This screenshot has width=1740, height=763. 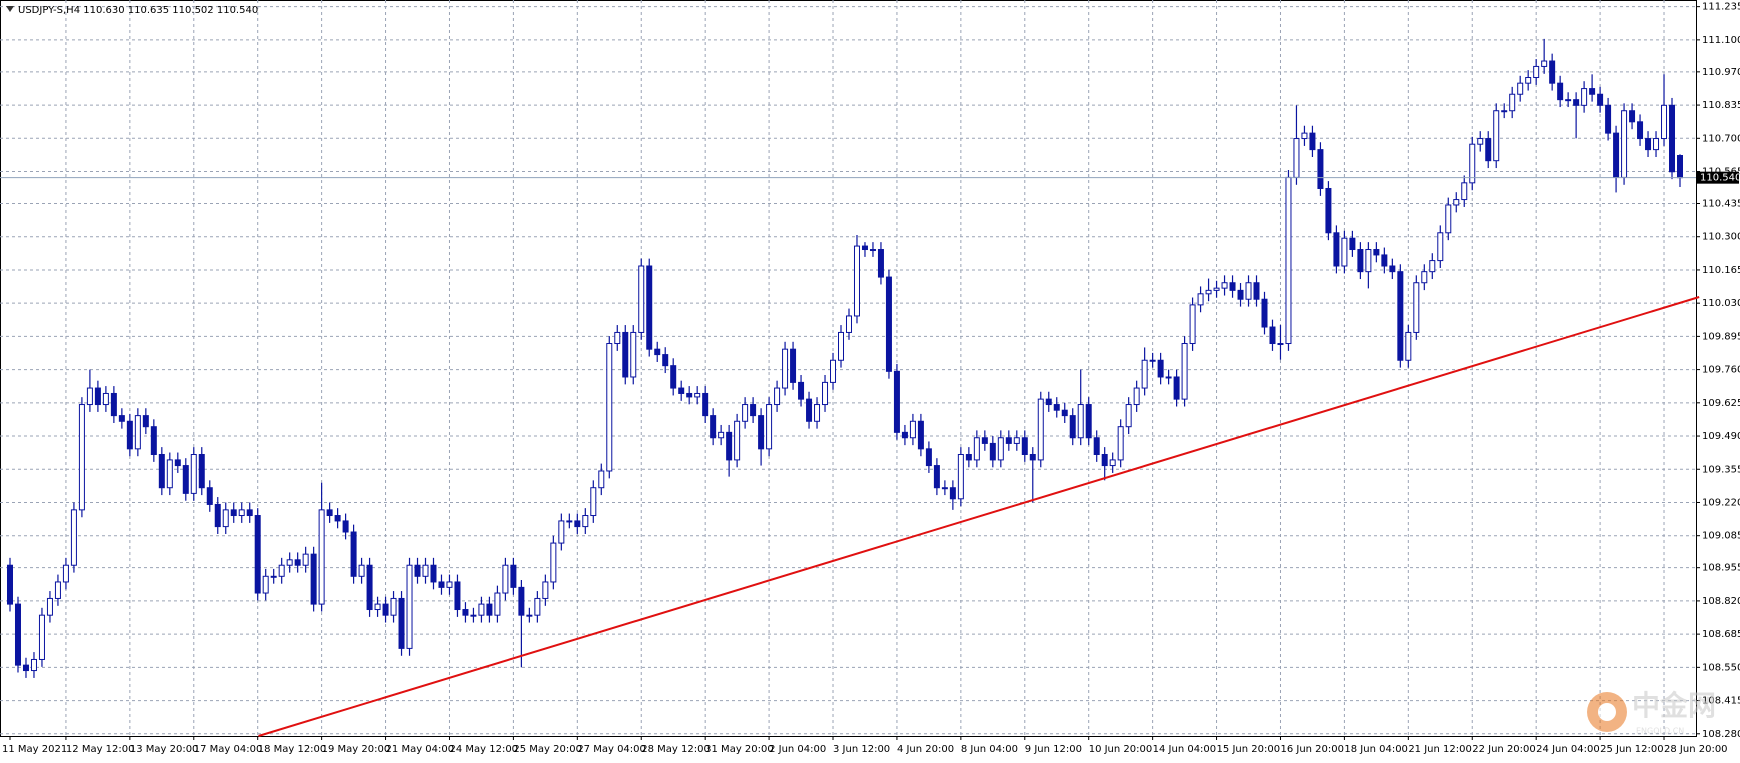 I want to click on x-tick-label: 15 Jun 20:00, so click(x=1249, y=749).